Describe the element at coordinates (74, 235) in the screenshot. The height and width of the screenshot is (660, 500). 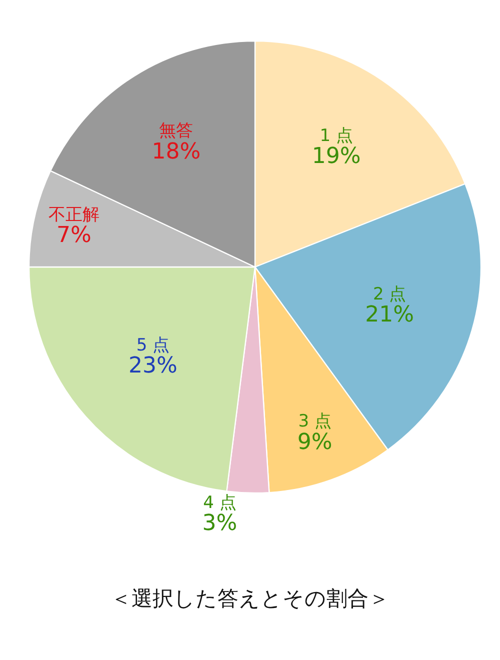
I see `data-label: 7%` at that location.